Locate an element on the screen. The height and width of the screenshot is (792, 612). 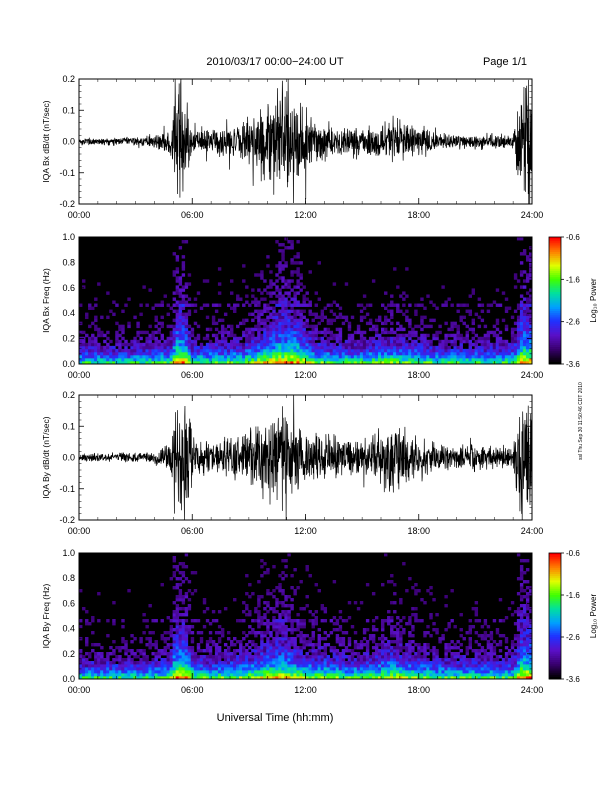
x-tick-label: 06:00 is located at coordinates (192, 215).